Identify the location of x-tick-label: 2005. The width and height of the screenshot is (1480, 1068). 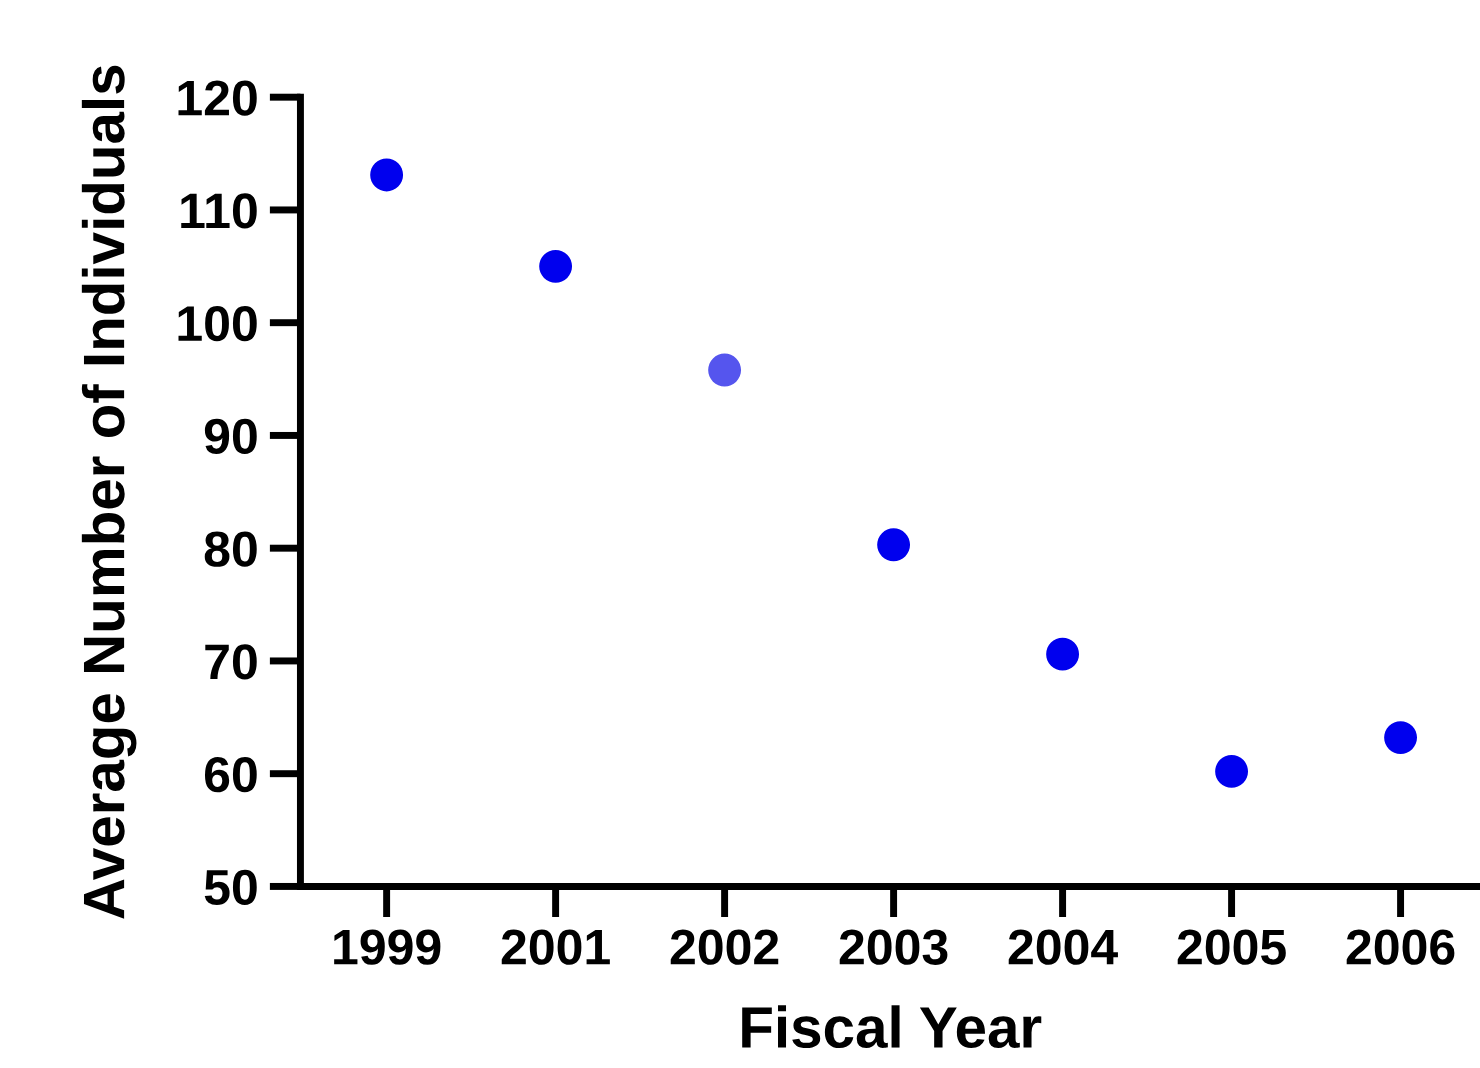
(1231, 947).